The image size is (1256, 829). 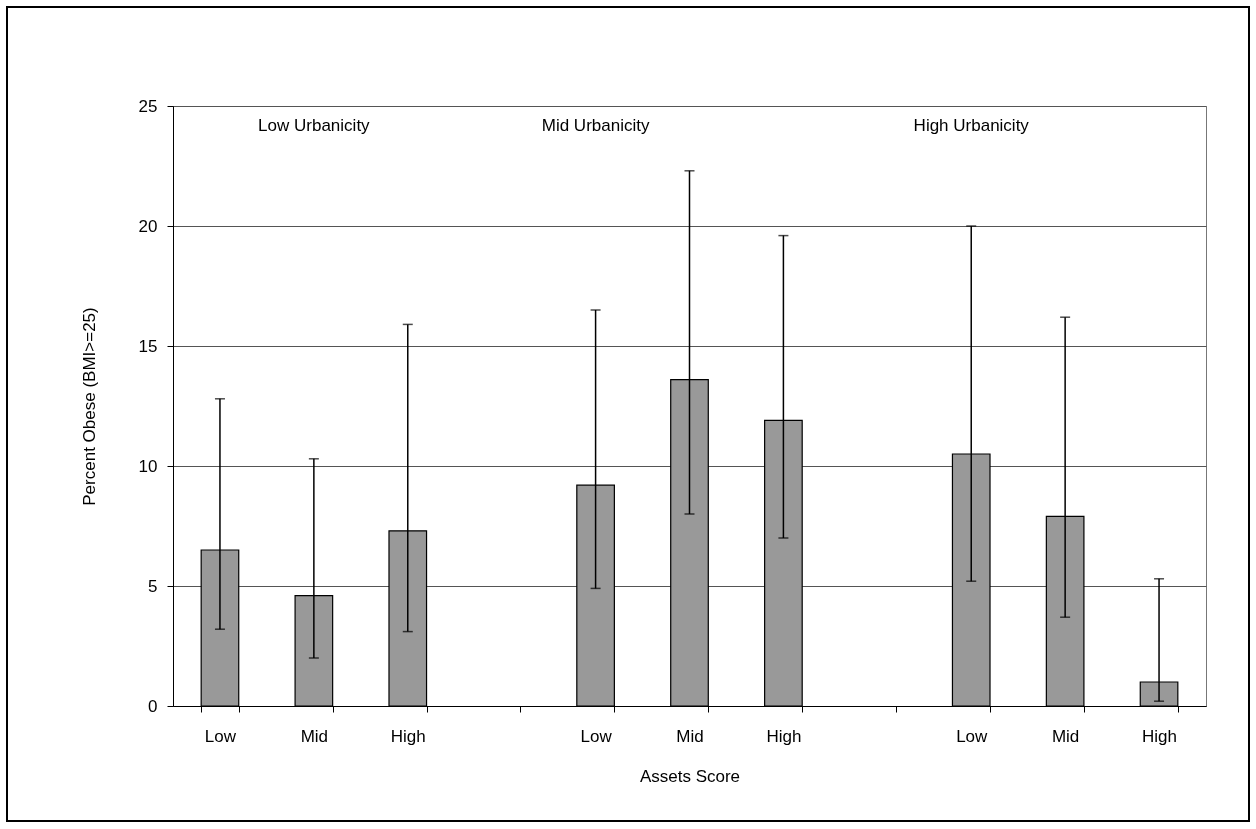 What do you see at coordinates (89, 406) in the screenshot?
I see `y-axis-title: Percent Obese (BMI>=25)` at bounding box center [89, 406].